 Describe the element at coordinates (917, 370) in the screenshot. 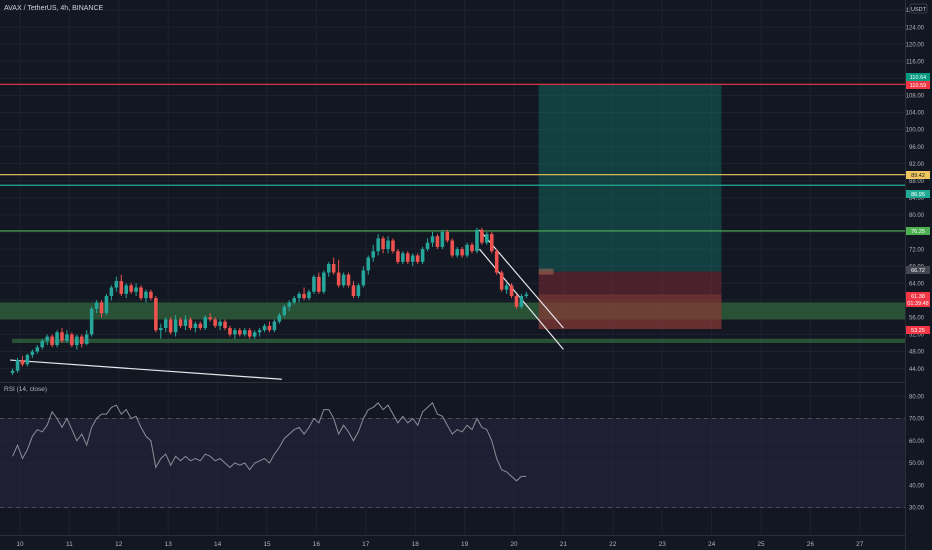

I see `price-tick-label: 44.00` at that location.